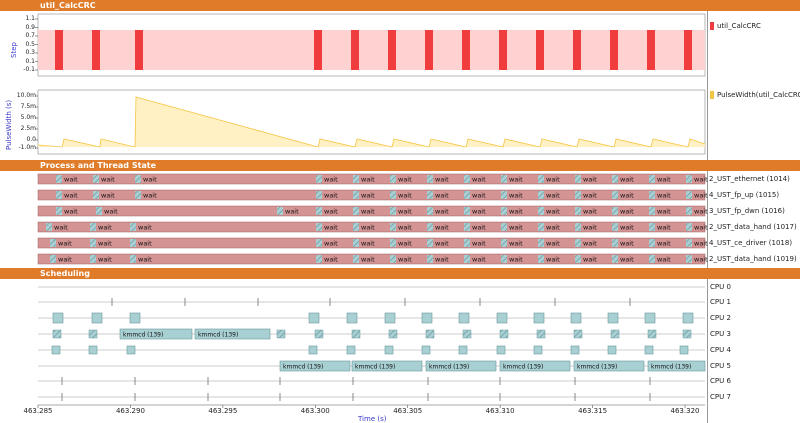 The image size is (800, 423). Describe the element at coordinates (26, 95) in the screenshot. I see `pulse-tick-label: 10.0m` at that location.